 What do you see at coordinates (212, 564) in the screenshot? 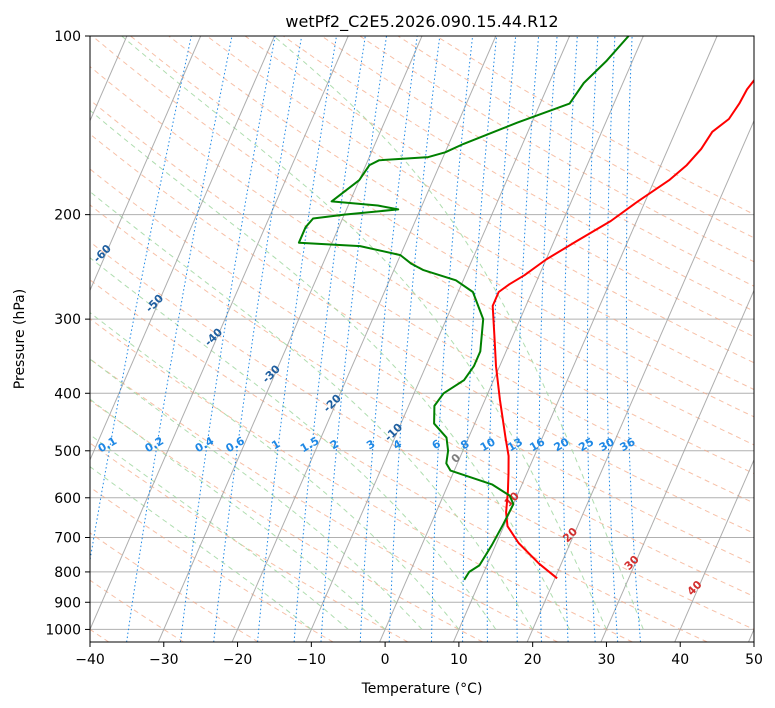
I see `dry-adiabat` at bounding box center [212, 564].